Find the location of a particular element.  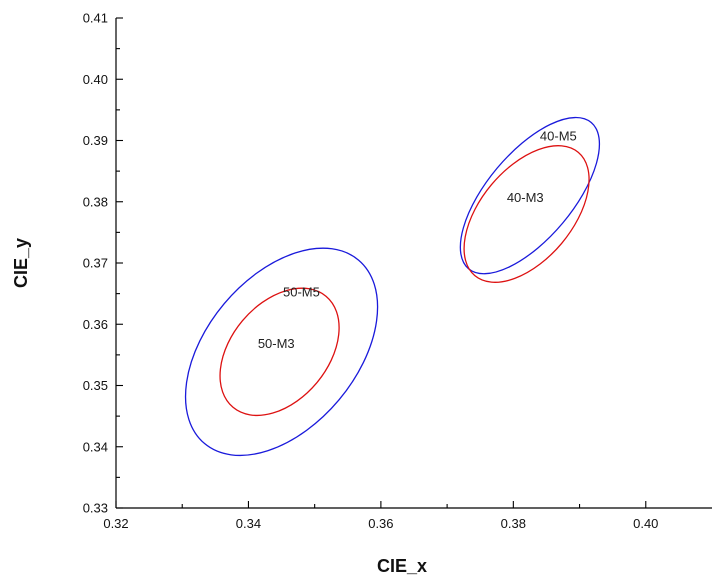

y-axis-title: CIE_y is located at coordinates (21, 263).